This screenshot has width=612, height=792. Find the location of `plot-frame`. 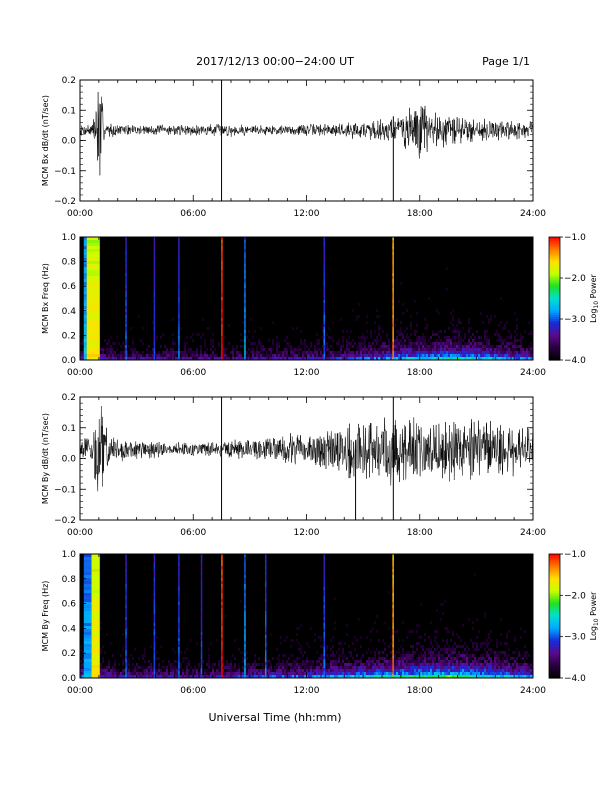

plot-frame is located at coordinates (306, 458).